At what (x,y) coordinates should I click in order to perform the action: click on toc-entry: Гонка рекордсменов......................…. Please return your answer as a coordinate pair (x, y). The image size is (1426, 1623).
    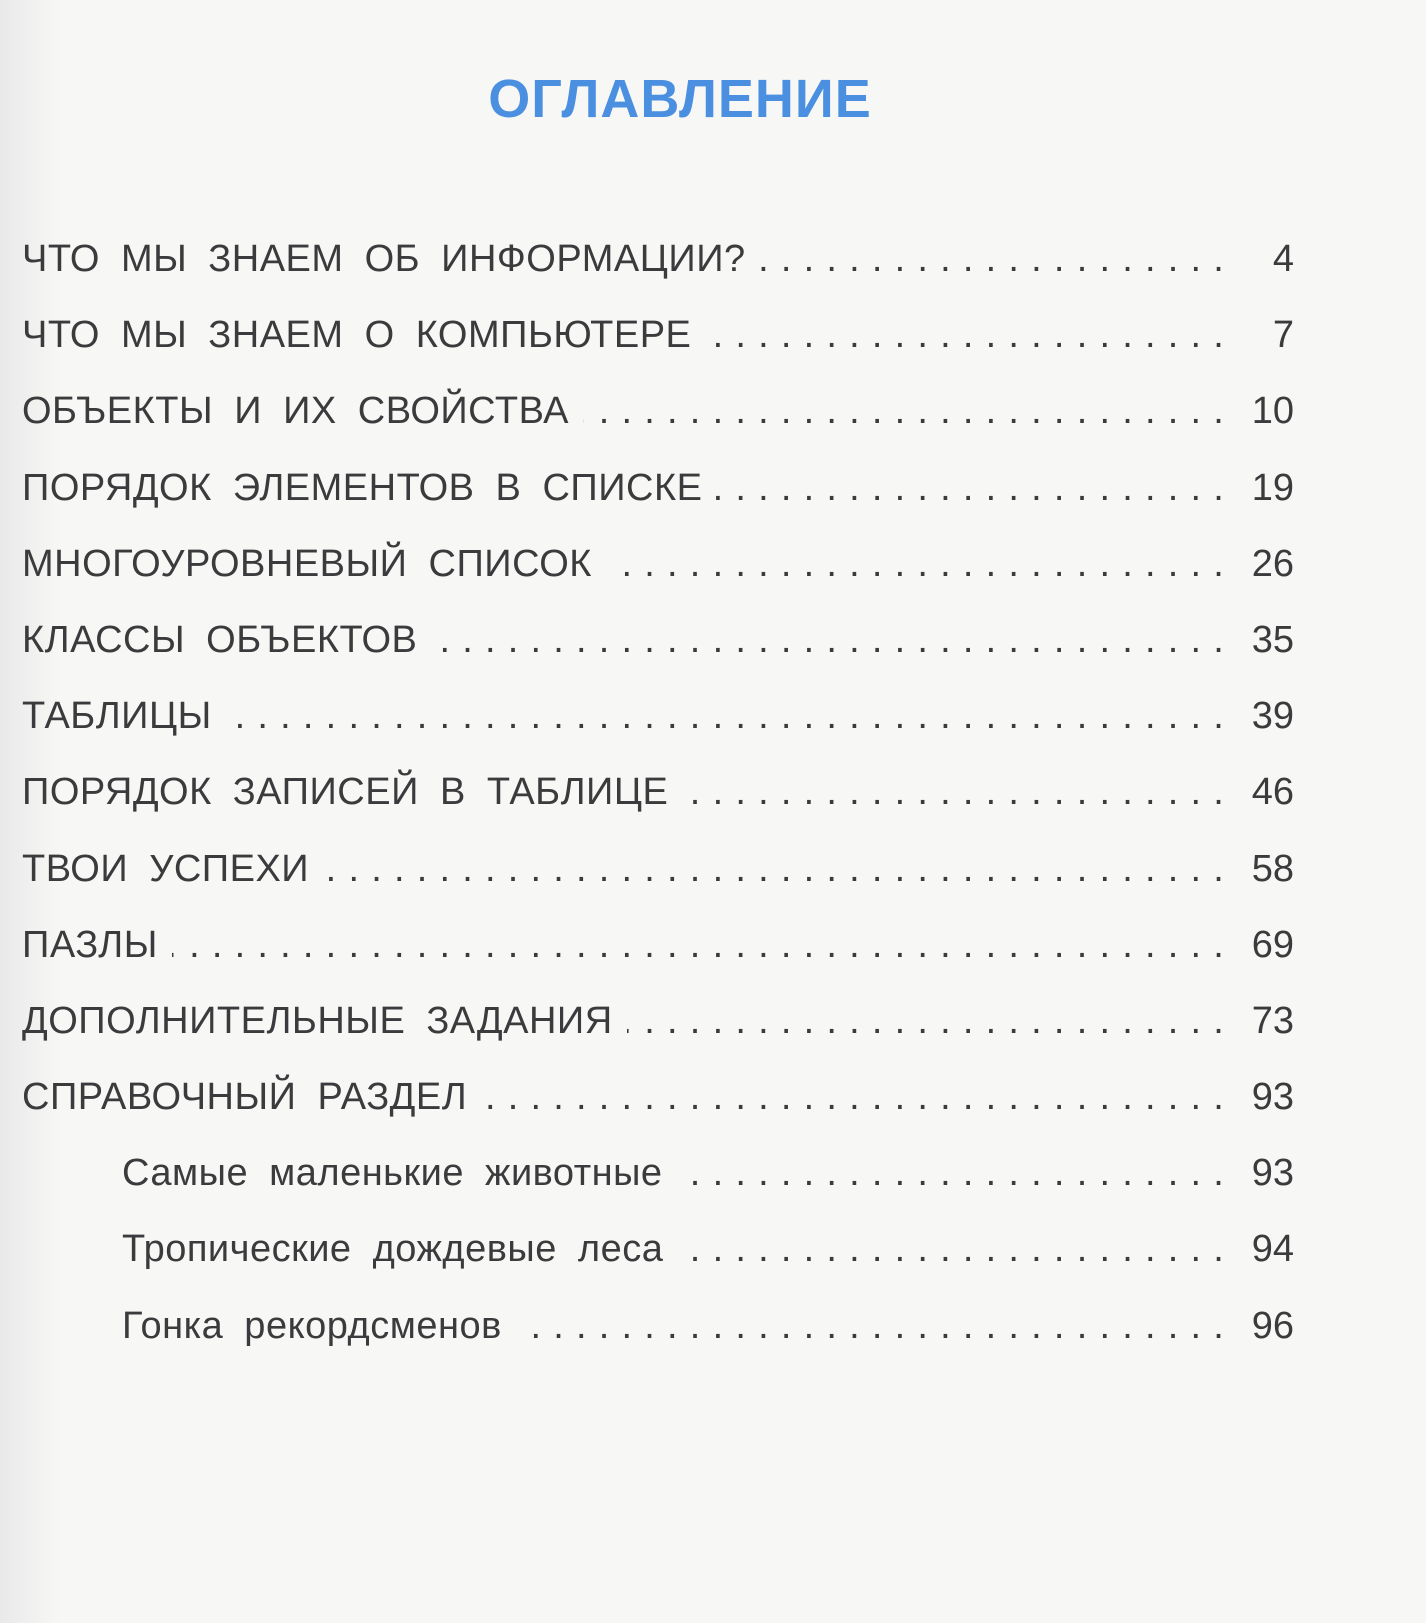
    Looking at the image, I should click on (658, 1343).